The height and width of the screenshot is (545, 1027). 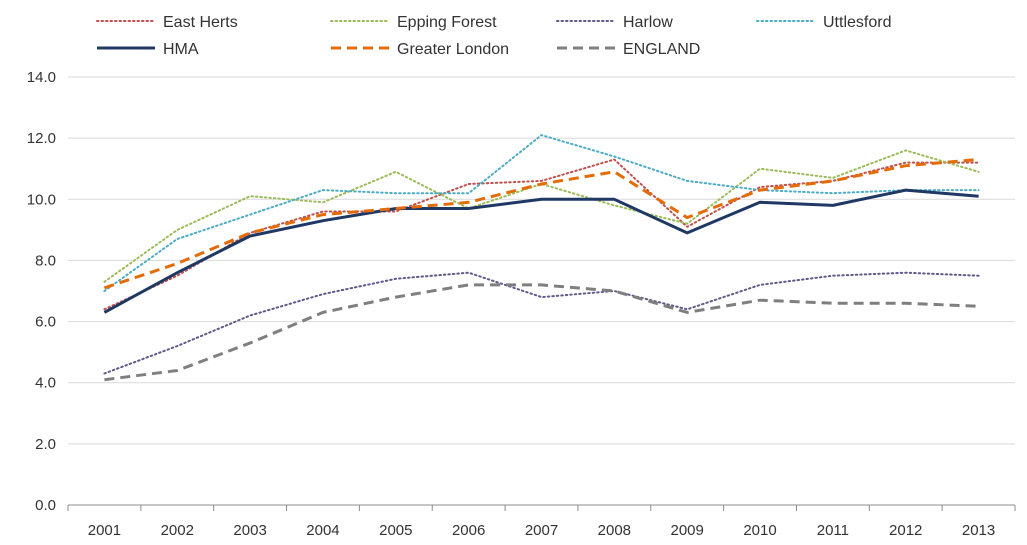 I want to click on y-tick-label: 2.0, so click(x=45, y=444).